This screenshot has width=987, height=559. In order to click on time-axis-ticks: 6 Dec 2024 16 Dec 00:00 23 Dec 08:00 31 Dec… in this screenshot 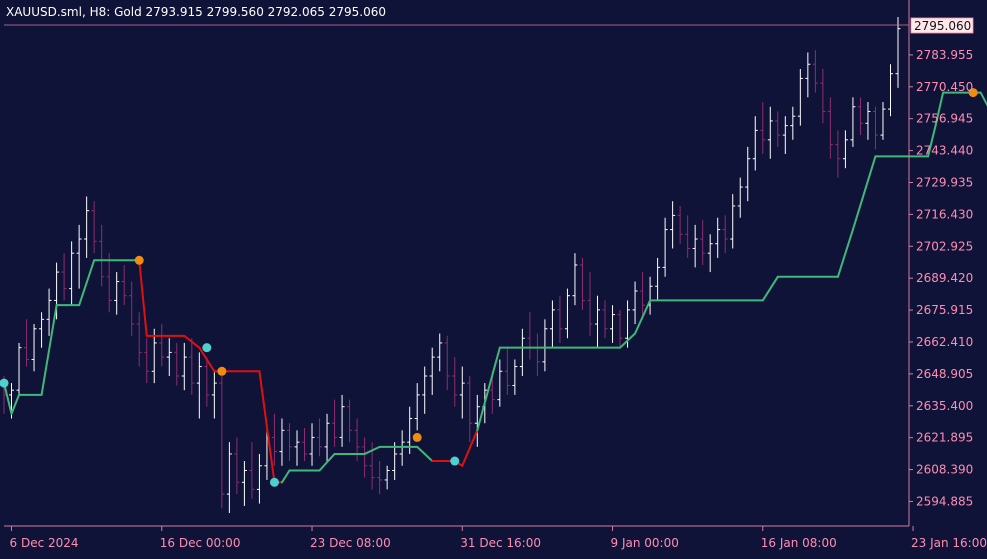, I will do `click(498, 538)`.